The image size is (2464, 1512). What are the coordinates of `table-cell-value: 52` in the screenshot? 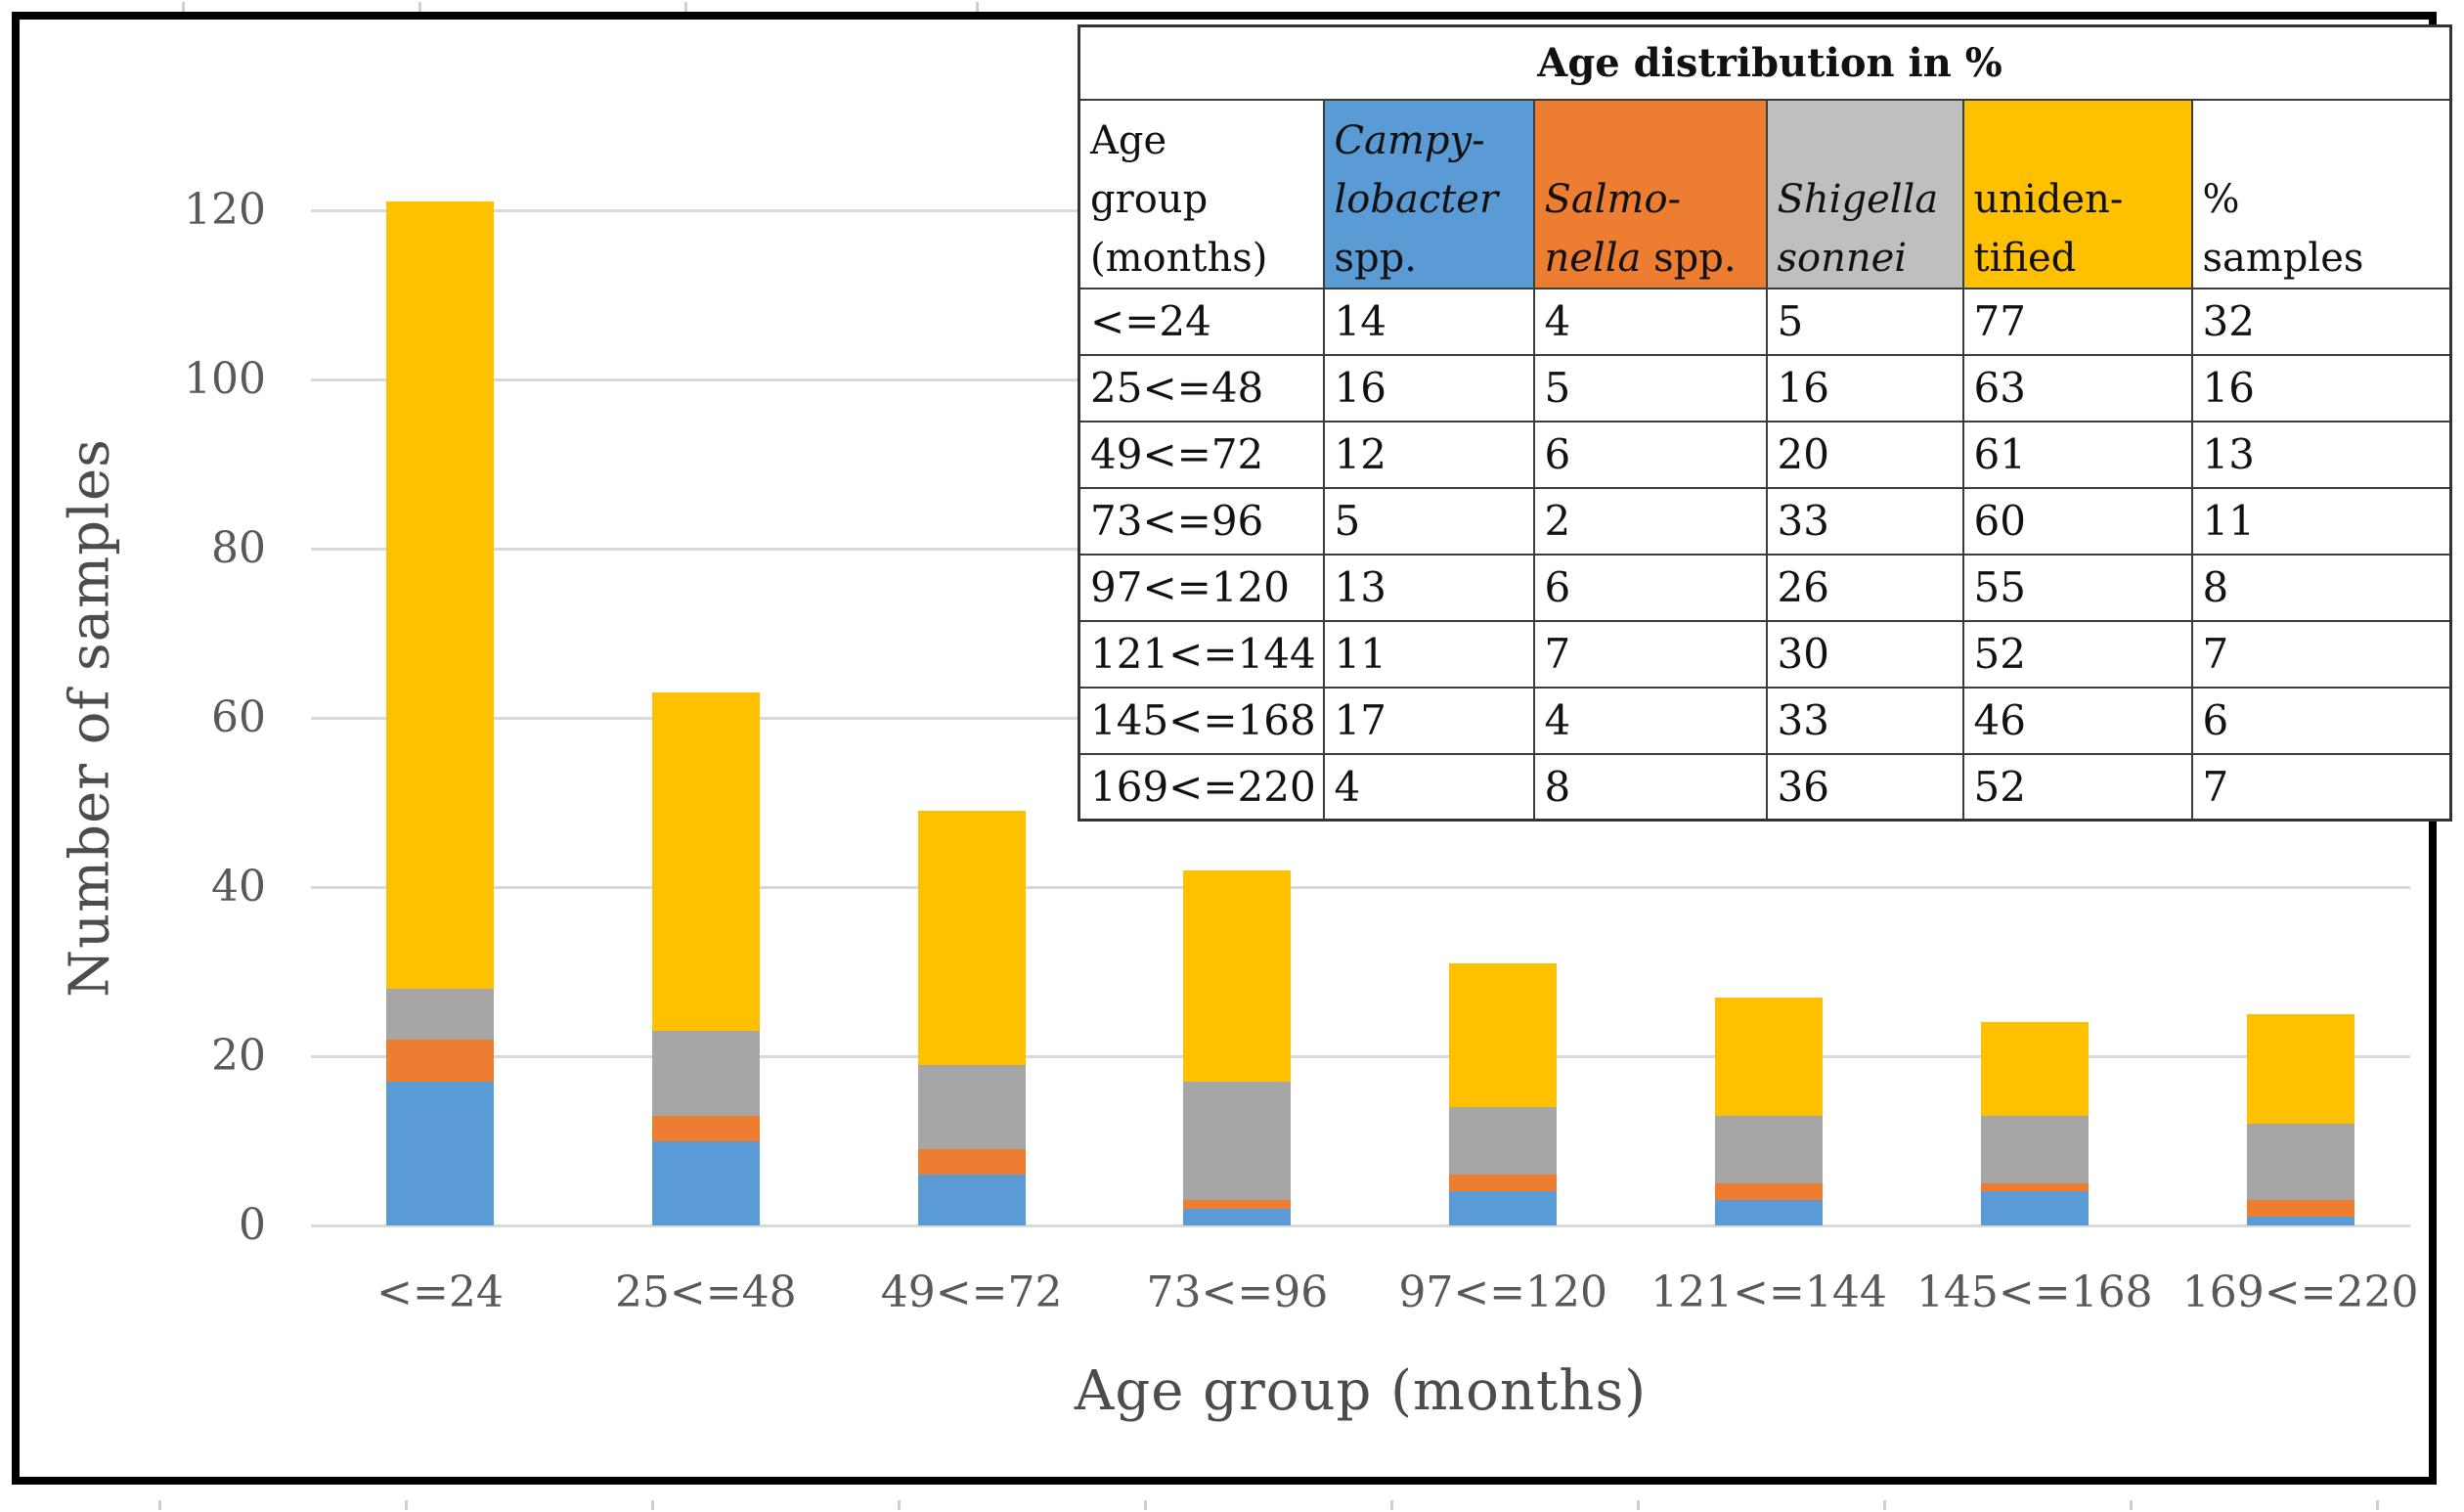 It's located at (2077, 654).